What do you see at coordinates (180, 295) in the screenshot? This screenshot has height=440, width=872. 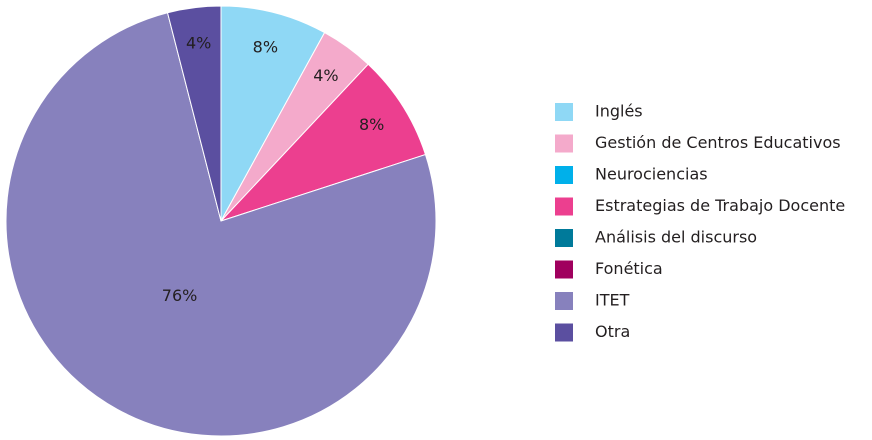 I see `data-label: 76%` at bounding box center [180, 295].